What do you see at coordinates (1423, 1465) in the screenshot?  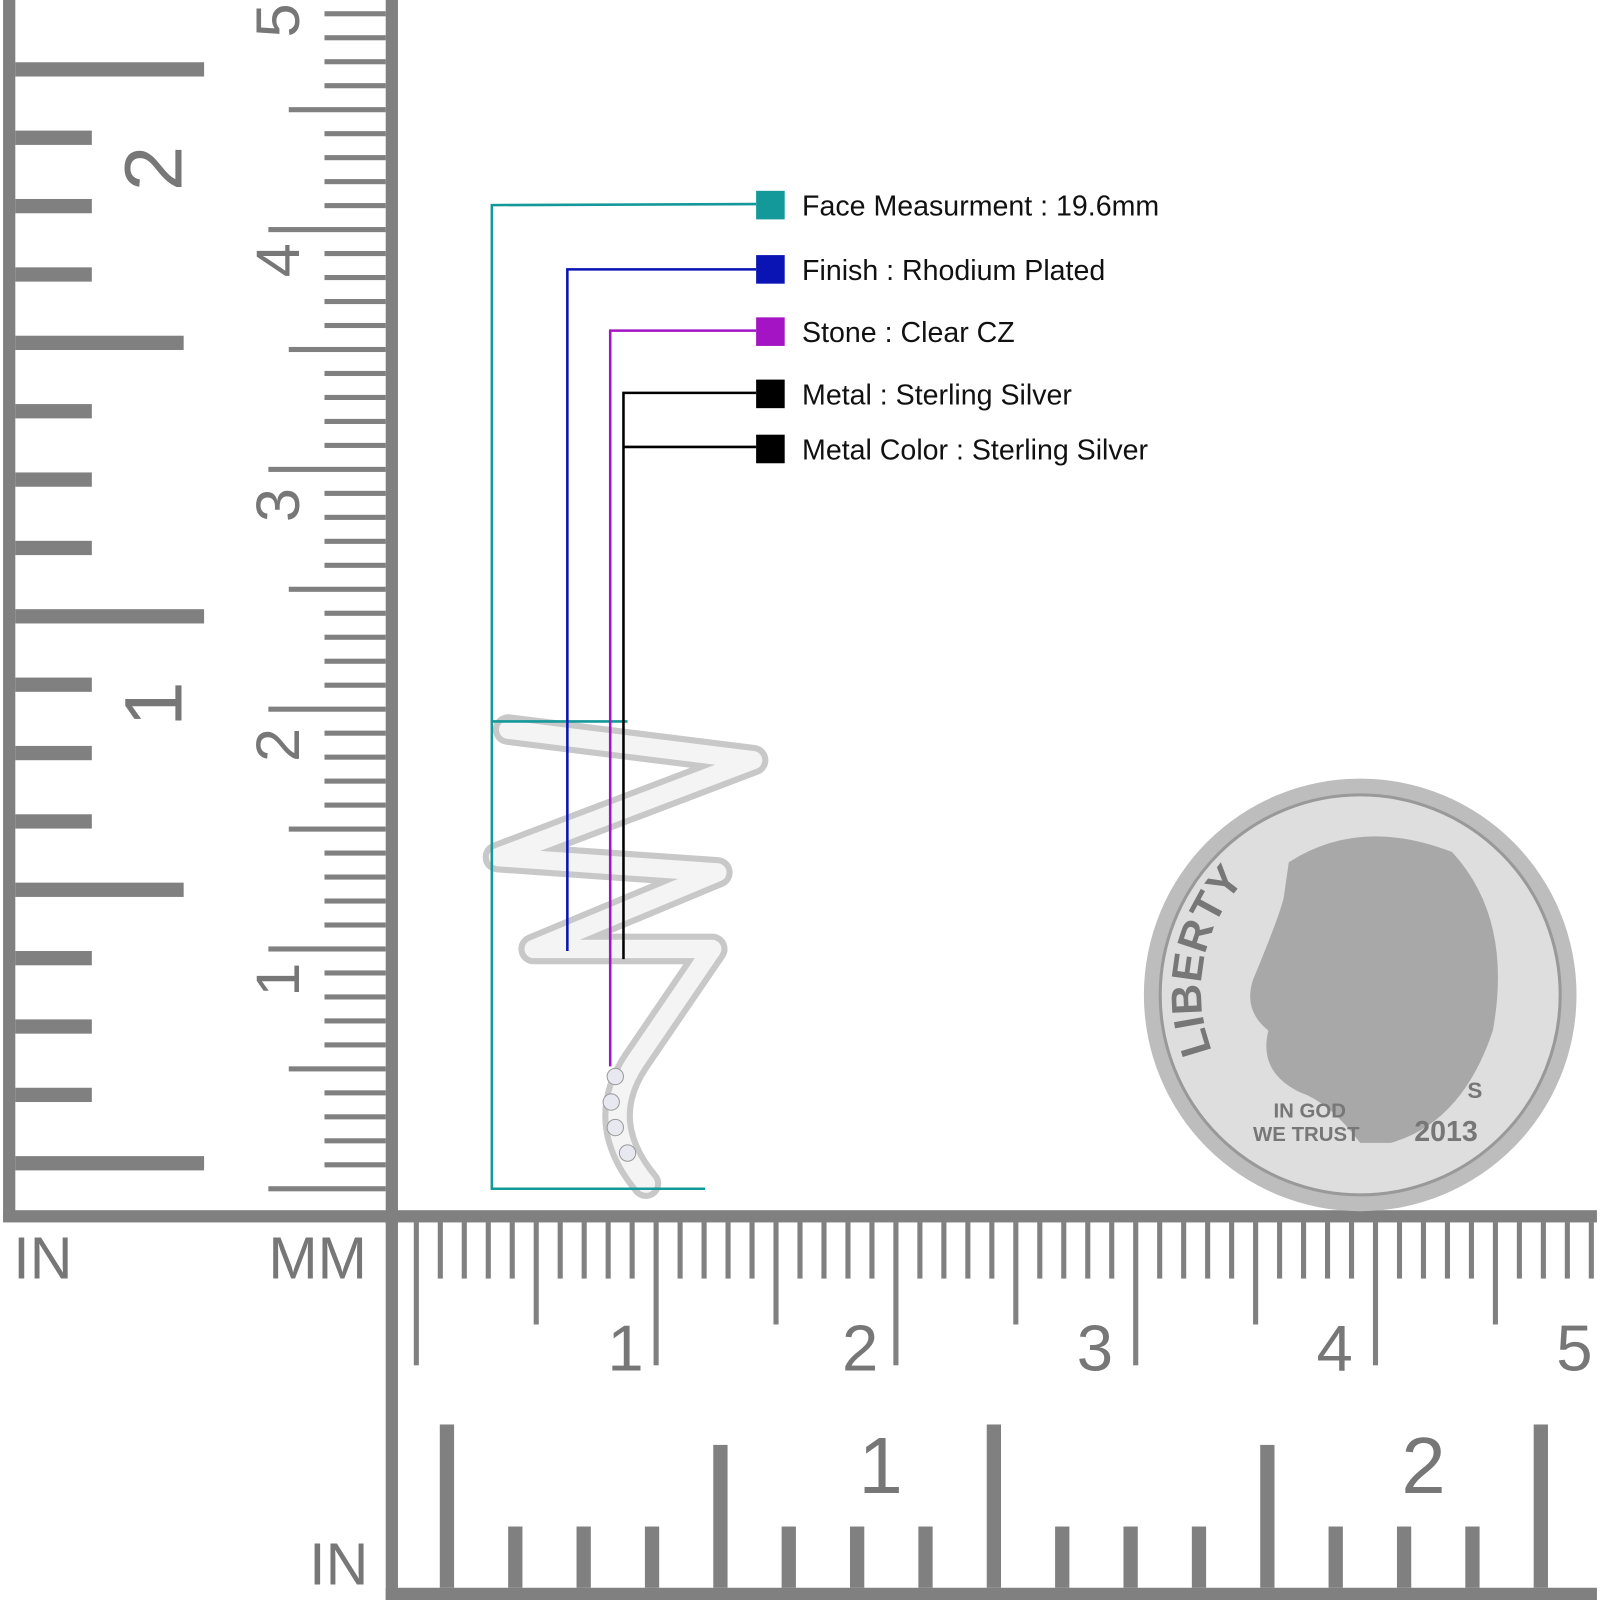 I see `inch-label: 2` at bounding box center [1423, 1465].